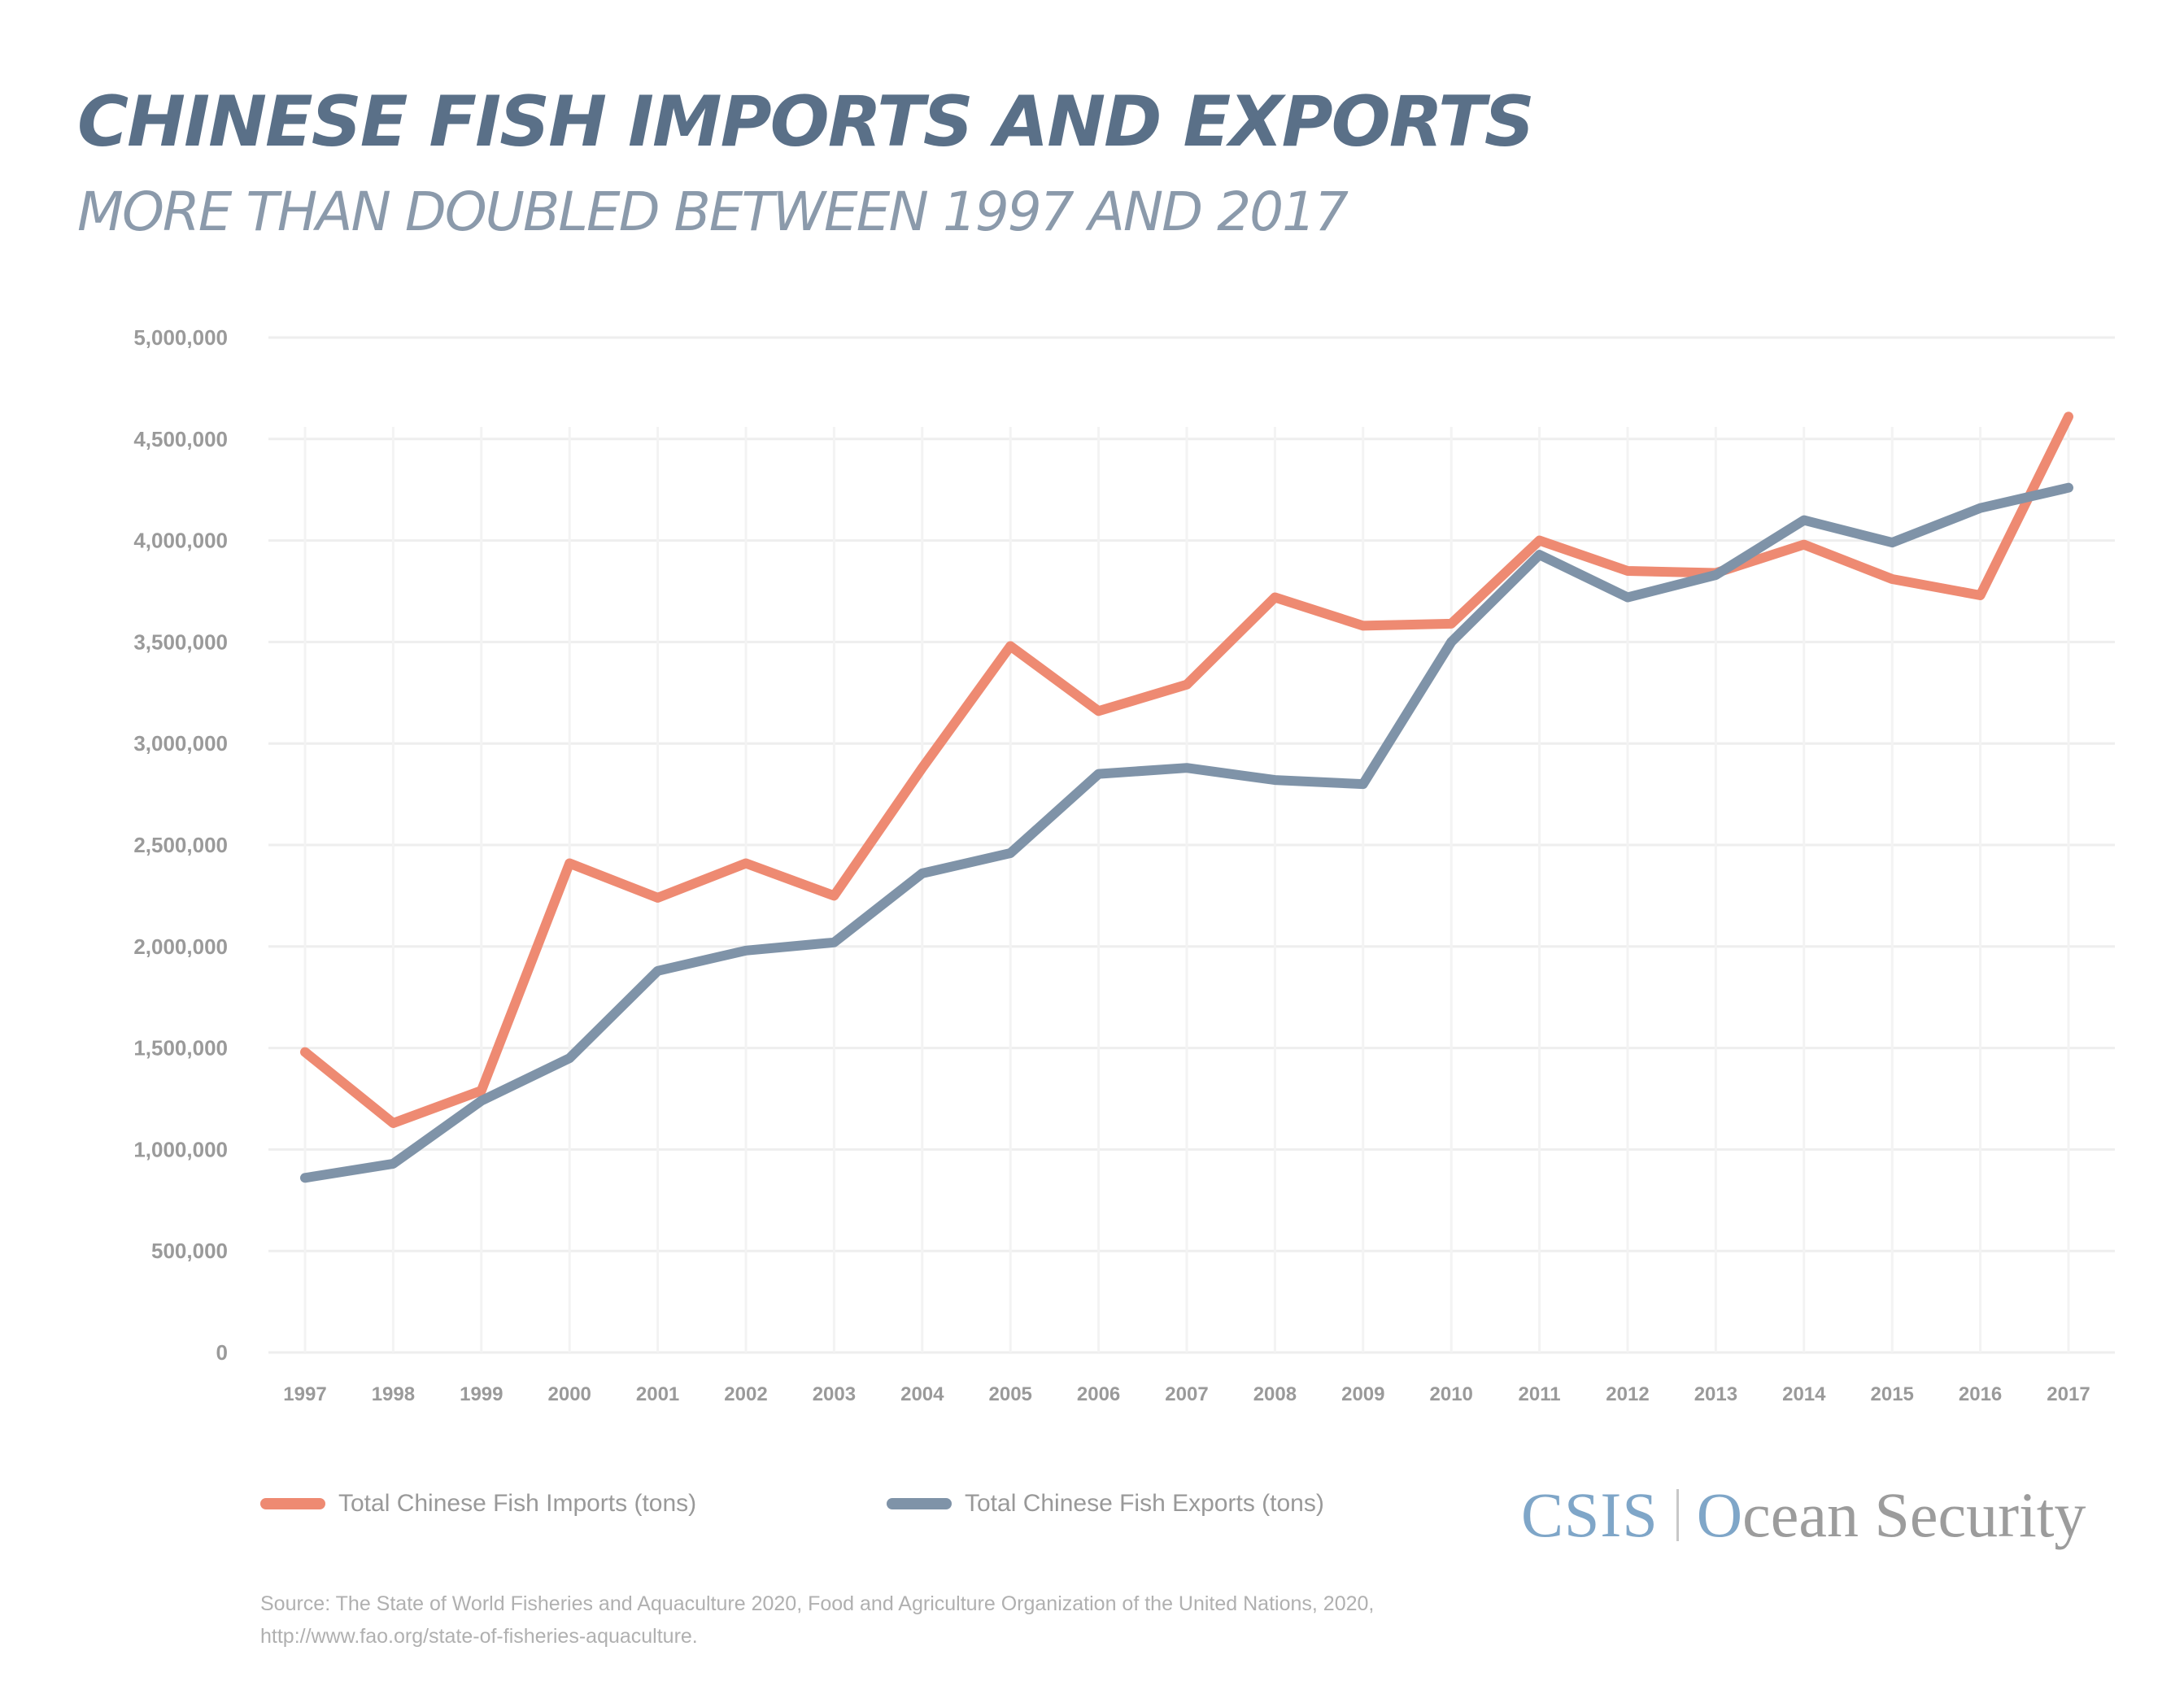 This screenshot has width=2184, height=1703. Describe the element at coordinates (922, 1394) in the screenshot. I see `x-tick-label: 2004` at that location.